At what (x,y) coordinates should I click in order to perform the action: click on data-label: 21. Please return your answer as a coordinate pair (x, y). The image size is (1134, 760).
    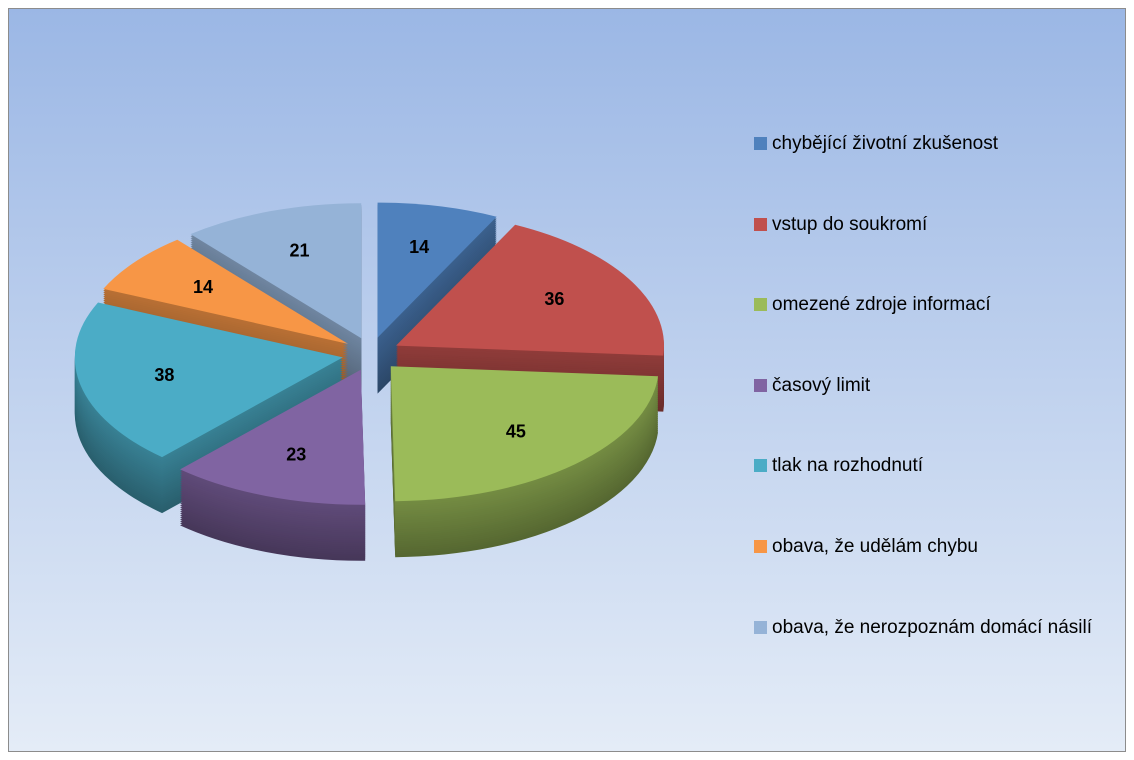
    Looking at the image, I should click on (300, 251).